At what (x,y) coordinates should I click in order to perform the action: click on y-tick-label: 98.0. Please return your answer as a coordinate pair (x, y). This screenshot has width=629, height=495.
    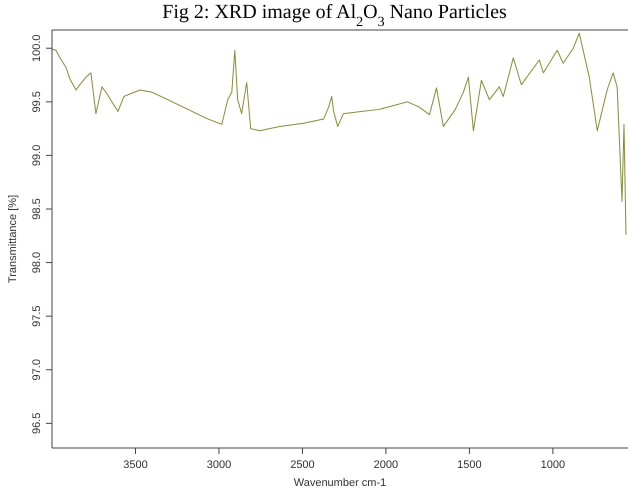
    Looking at the image, I should click on (37, 263).